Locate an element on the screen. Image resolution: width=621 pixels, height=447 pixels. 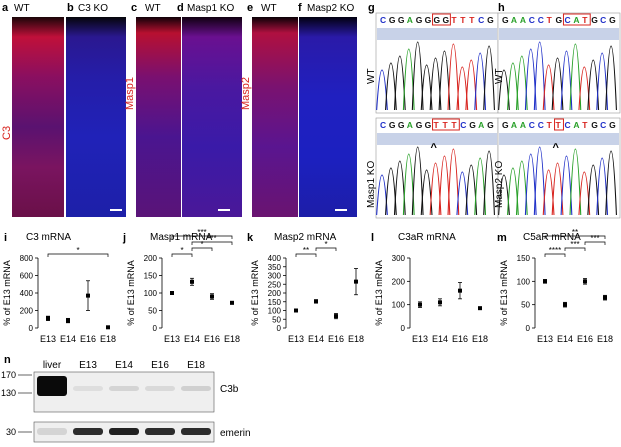
sig-label: * is located at coordinates (77, 250).